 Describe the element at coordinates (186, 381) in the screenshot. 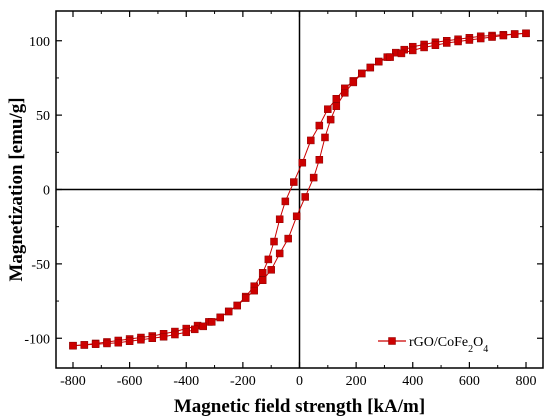

I see `x-tick-label: -400` at that location.